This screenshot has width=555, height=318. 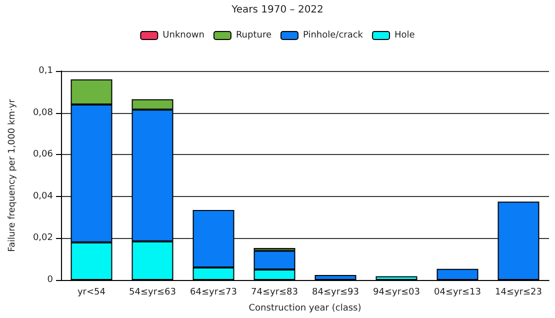 What do you see at coordinates (152, 293) in the screenshot?
I see `x-tick-label: 54≤yr≤63` at bounding box center [152, 293].